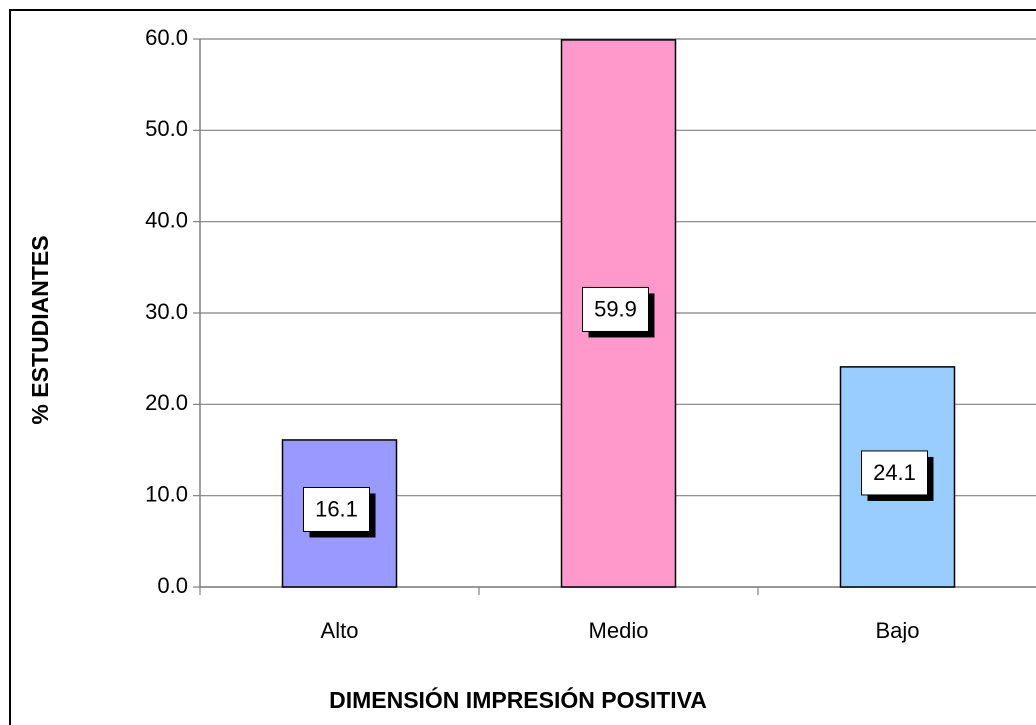  Describe the element at coordinates (166, 128) in the screenshot. I see `y-tick-label: 50.0` at that location.